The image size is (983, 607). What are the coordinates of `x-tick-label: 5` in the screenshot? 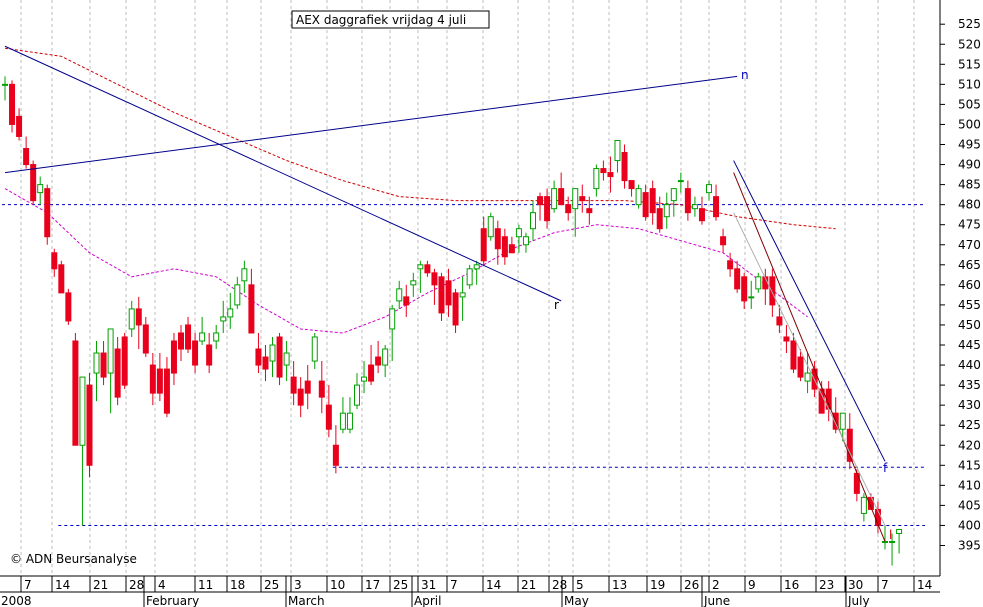 It's located at (580, 585).